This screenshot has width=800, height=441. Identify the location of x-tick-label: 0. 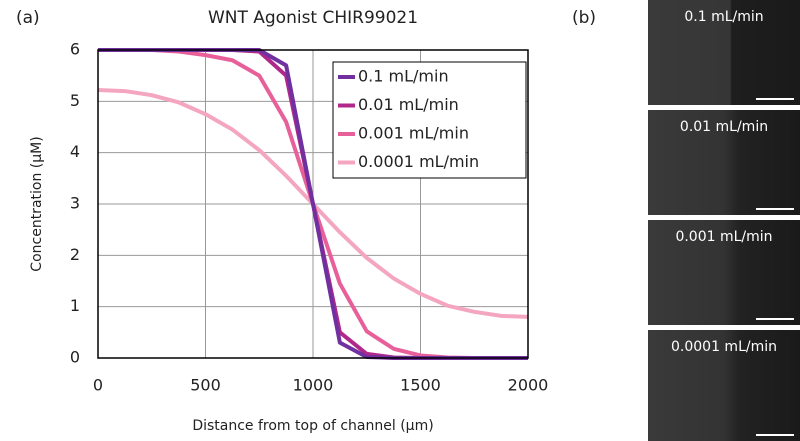
(98, 385).